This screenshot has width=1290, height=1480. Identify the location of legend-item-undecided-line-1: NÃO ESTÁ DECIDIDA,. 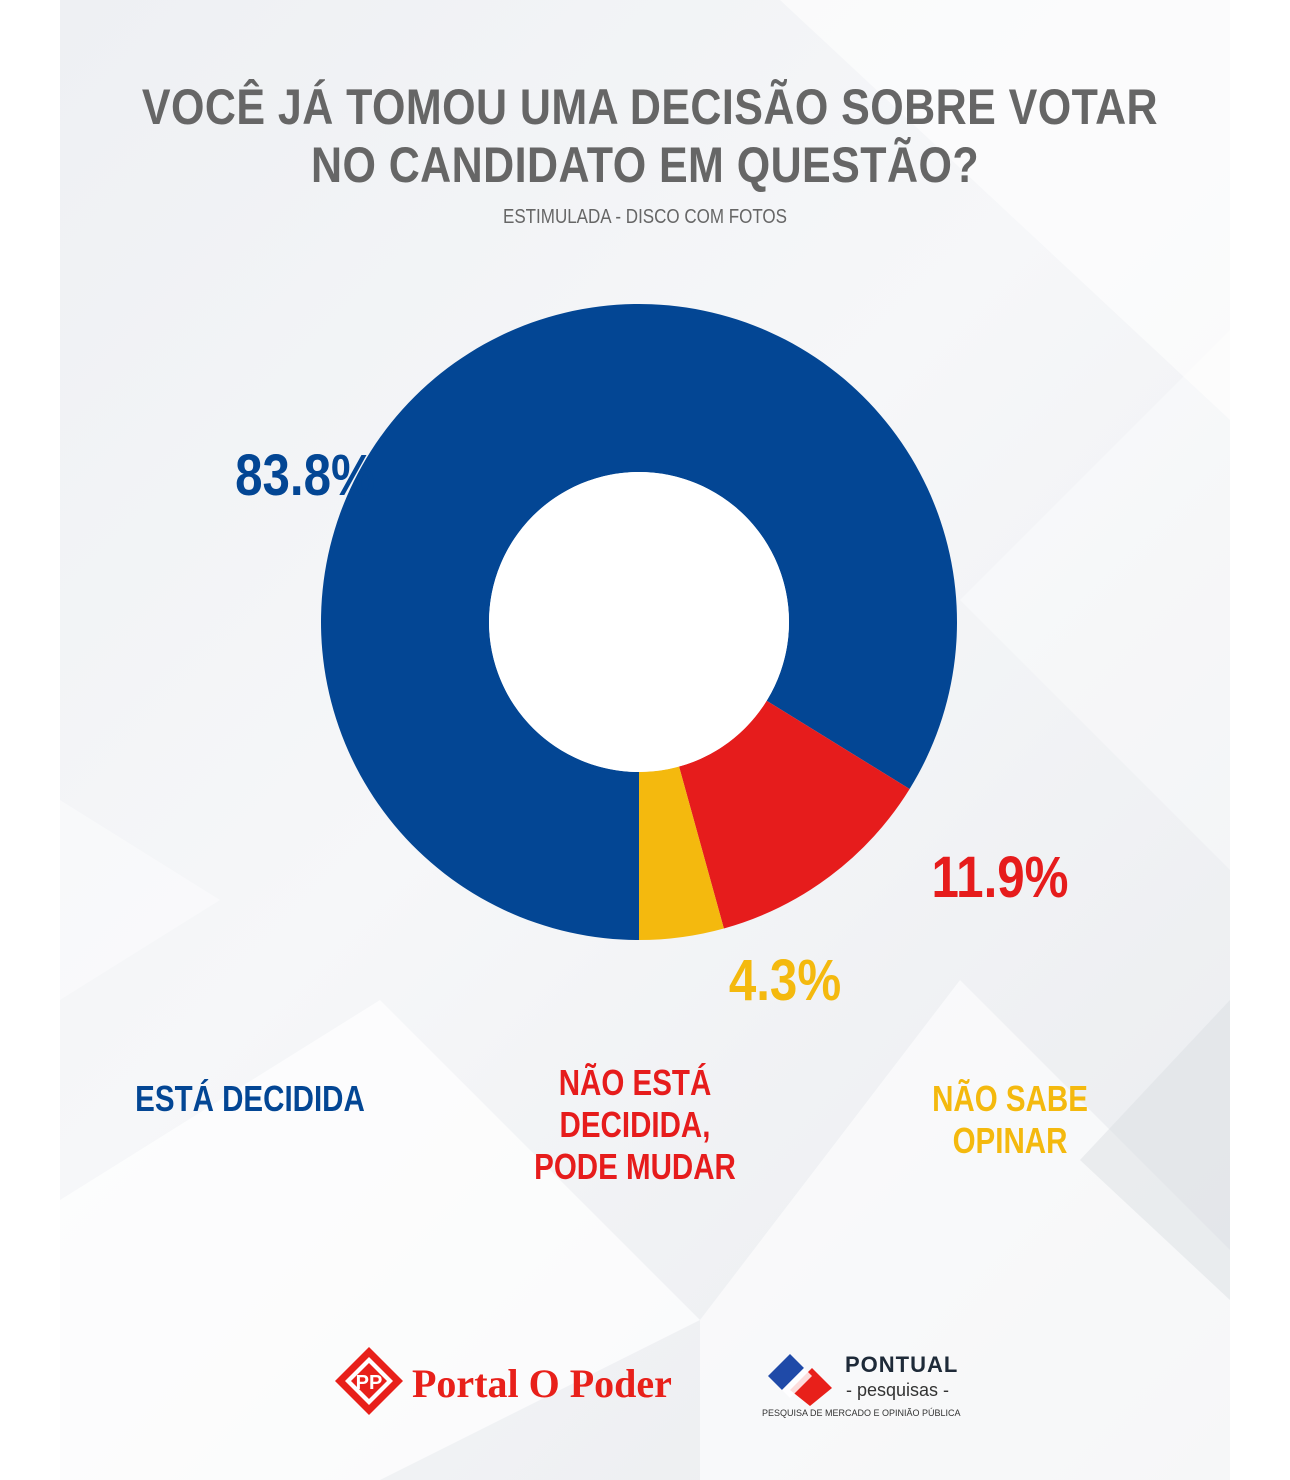
(635, 1103).